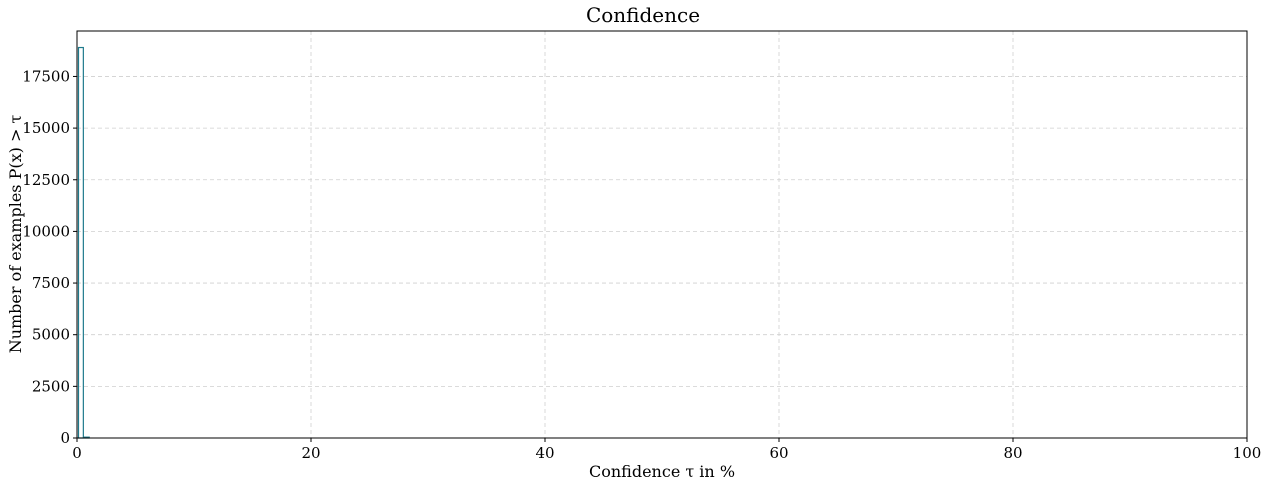  Describe the element at coordinates (46, 76) in the screenshot. I see `y-tick-label: 17500` at that location.